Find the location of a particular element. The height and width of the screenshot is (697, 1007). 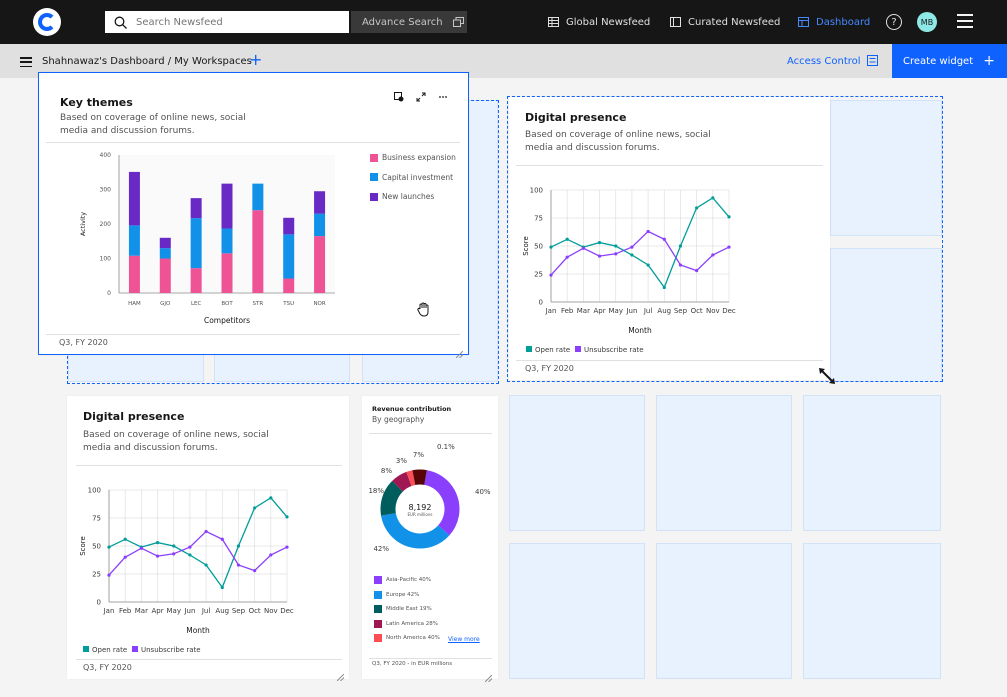

center-value: 8,192 is located at coordinates (420, 507).